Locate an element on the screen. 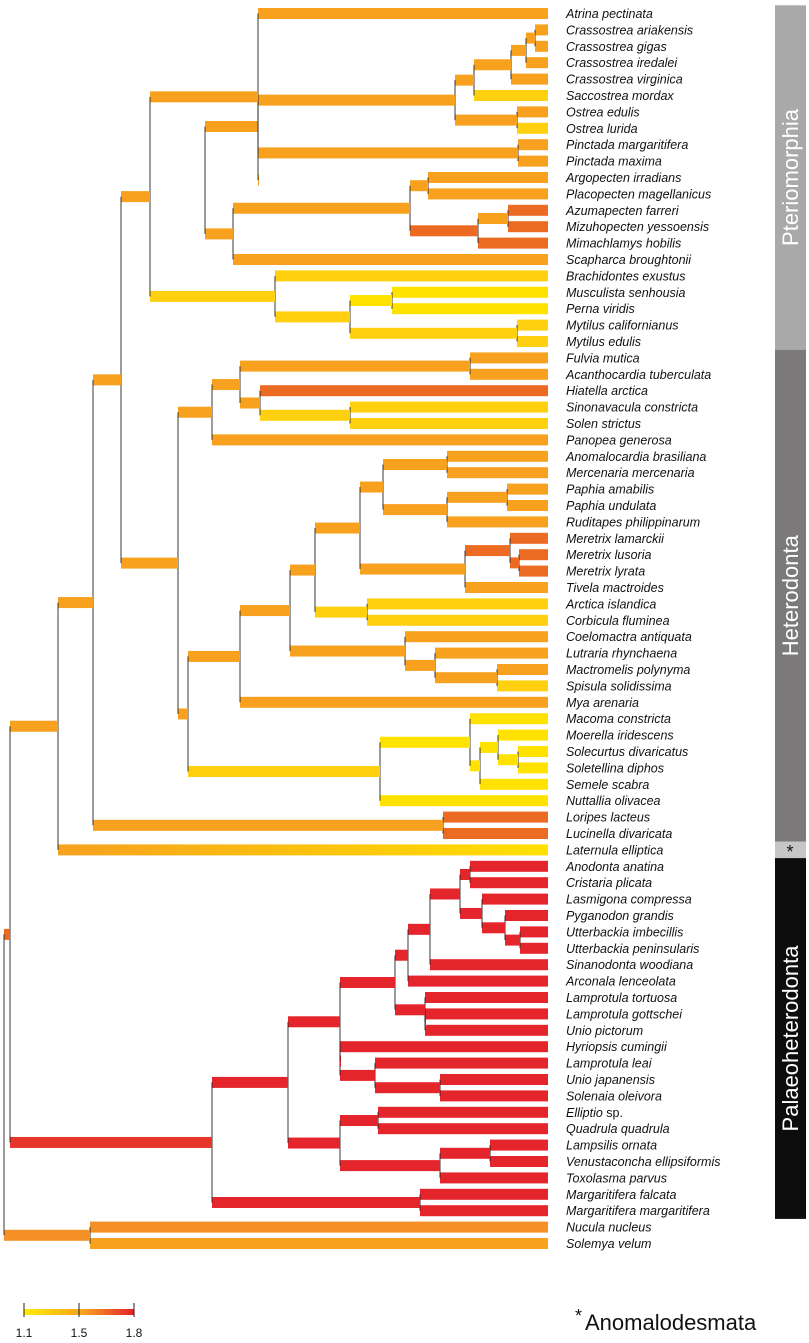 This screenshot has width=809, height=1343. taxon-label: Ostrea lurida is located at coordinates (602, 129).